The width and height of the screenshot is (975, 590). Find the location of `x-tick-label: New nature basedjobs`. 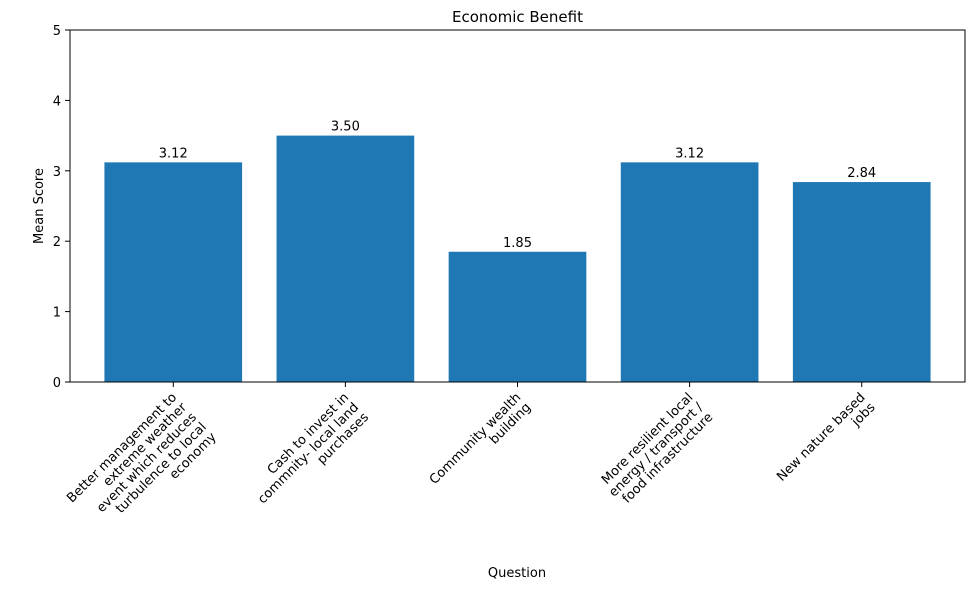

x-tick-label: New nature basedjobs is located at coordinates (826, 442).